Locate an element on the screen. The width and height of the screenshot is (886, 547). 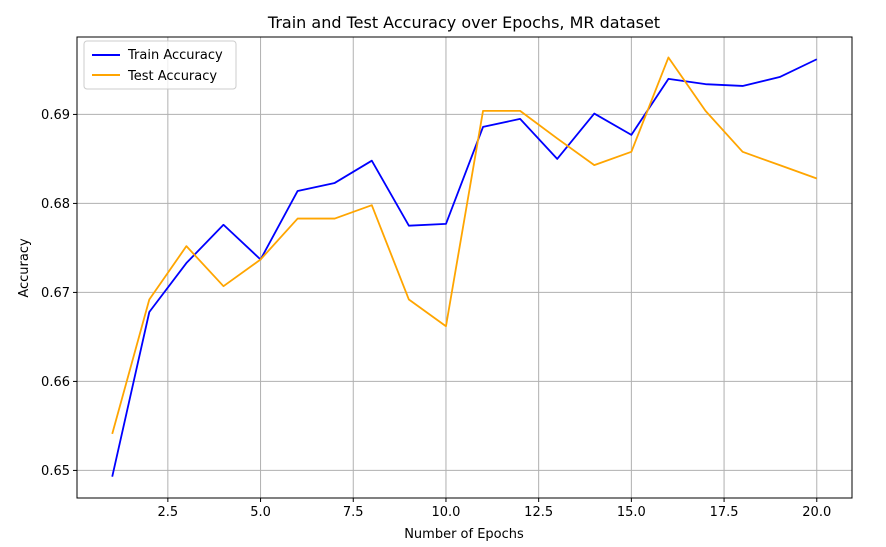
x-tick-label: 17.5 is located at coordinates (724, 512).